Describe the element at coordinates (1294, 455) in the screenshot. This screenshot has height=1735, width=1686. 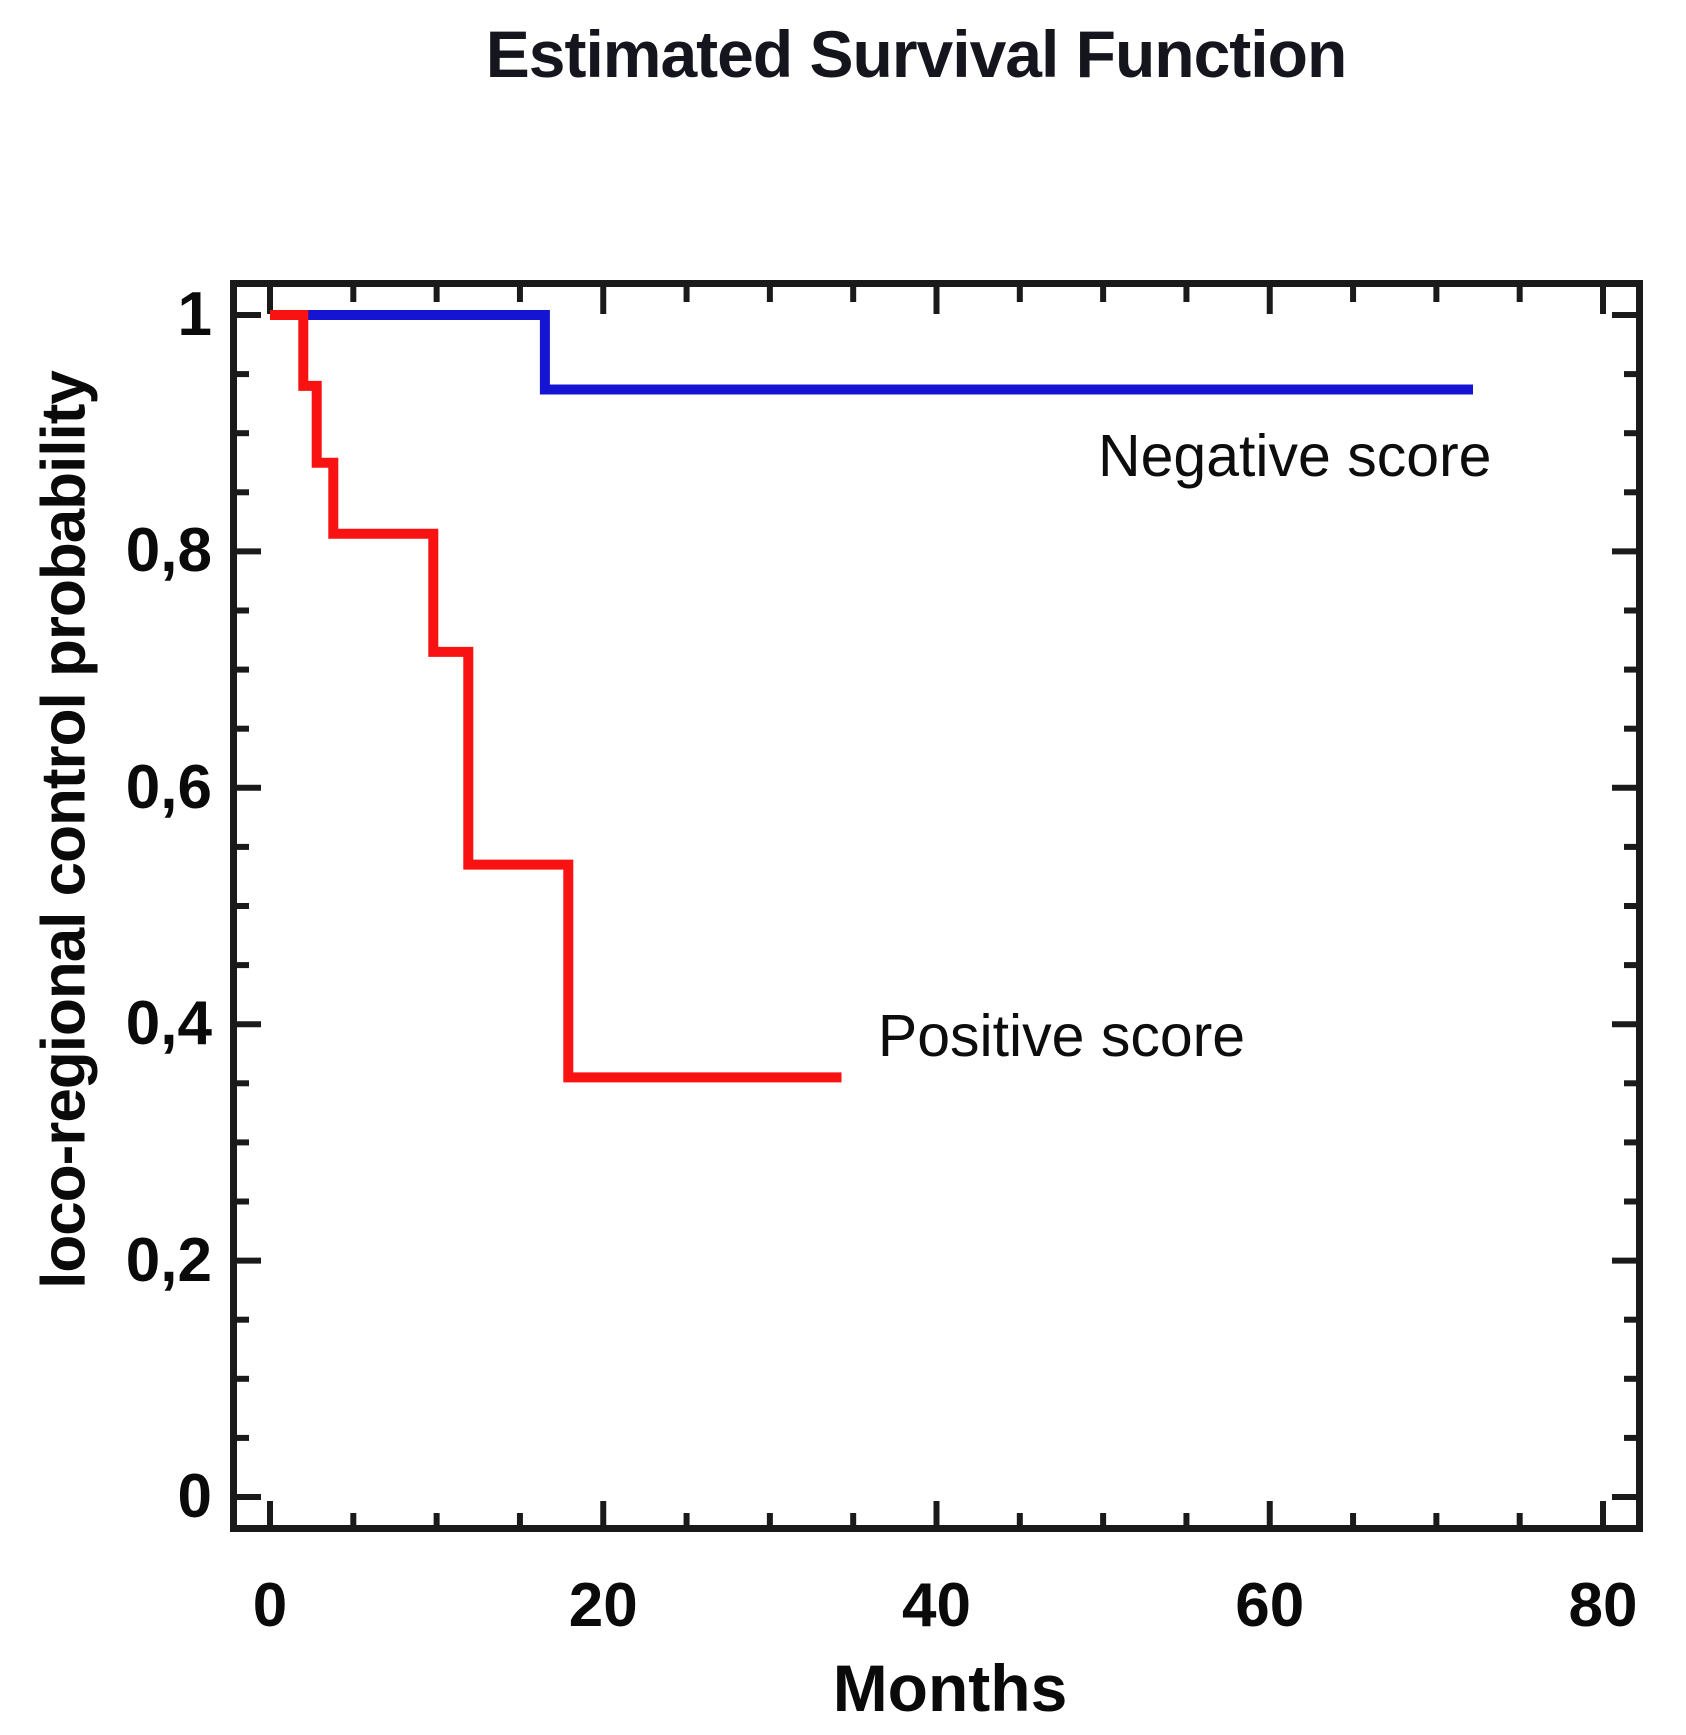
I see `series-label-negative-score: Negative score` at that location.